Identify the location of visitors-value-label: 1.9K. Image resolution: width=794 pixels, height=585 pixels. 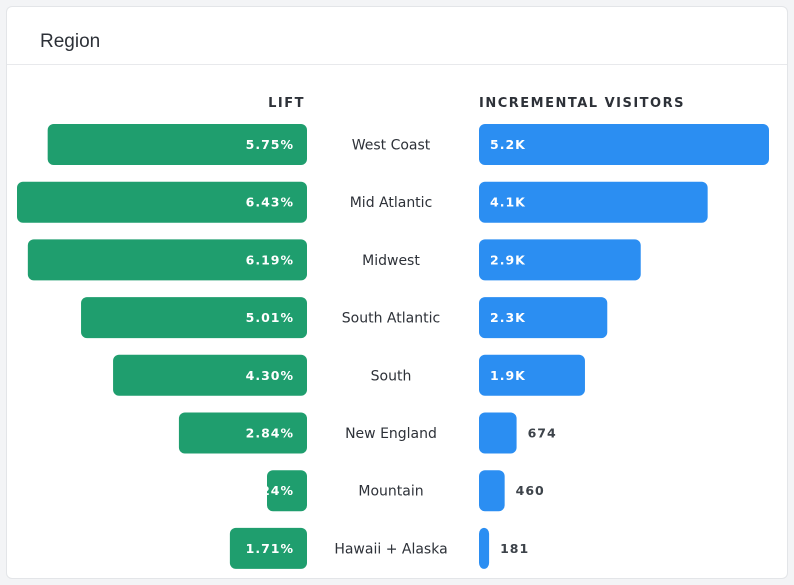
(508, 375).